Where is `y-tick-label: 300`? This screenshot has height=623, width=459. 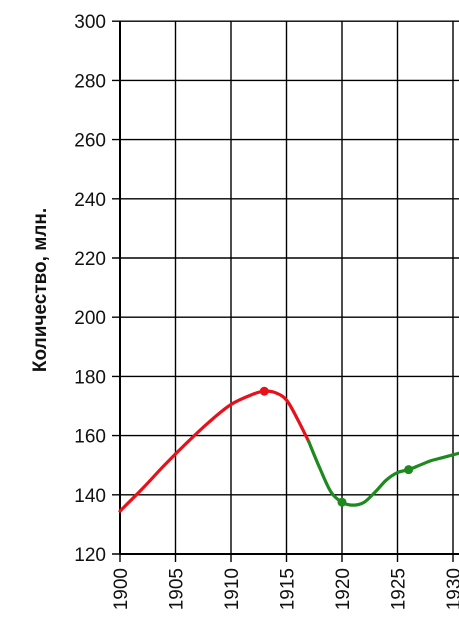 y-tick-label: 300 is located at coordinates (90, 22).